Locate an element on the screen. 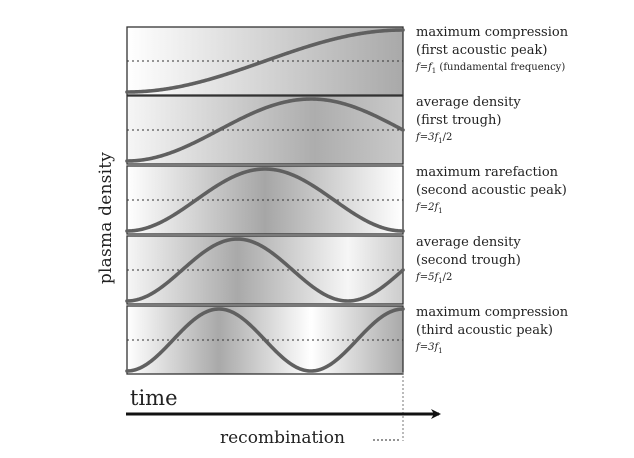  panel-5-title-line-1: maximum compression is located at coordinates (492, 312).